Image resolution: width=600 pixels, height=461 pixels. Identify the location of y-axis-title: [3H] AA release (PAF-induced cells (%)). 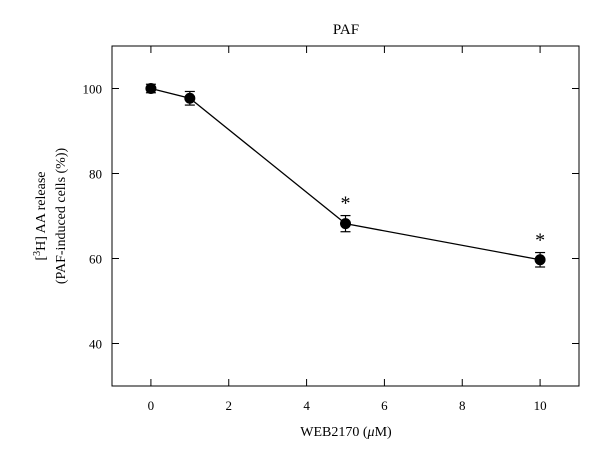
(51, 215).